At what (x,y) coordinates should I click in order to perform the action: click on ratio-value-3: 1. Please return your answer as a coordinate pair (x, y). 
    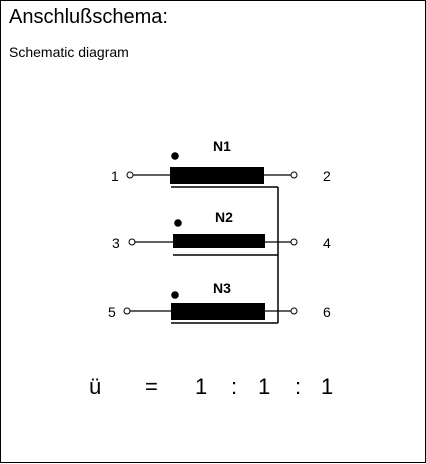
    Looking at the image, I should click on (327, 386).